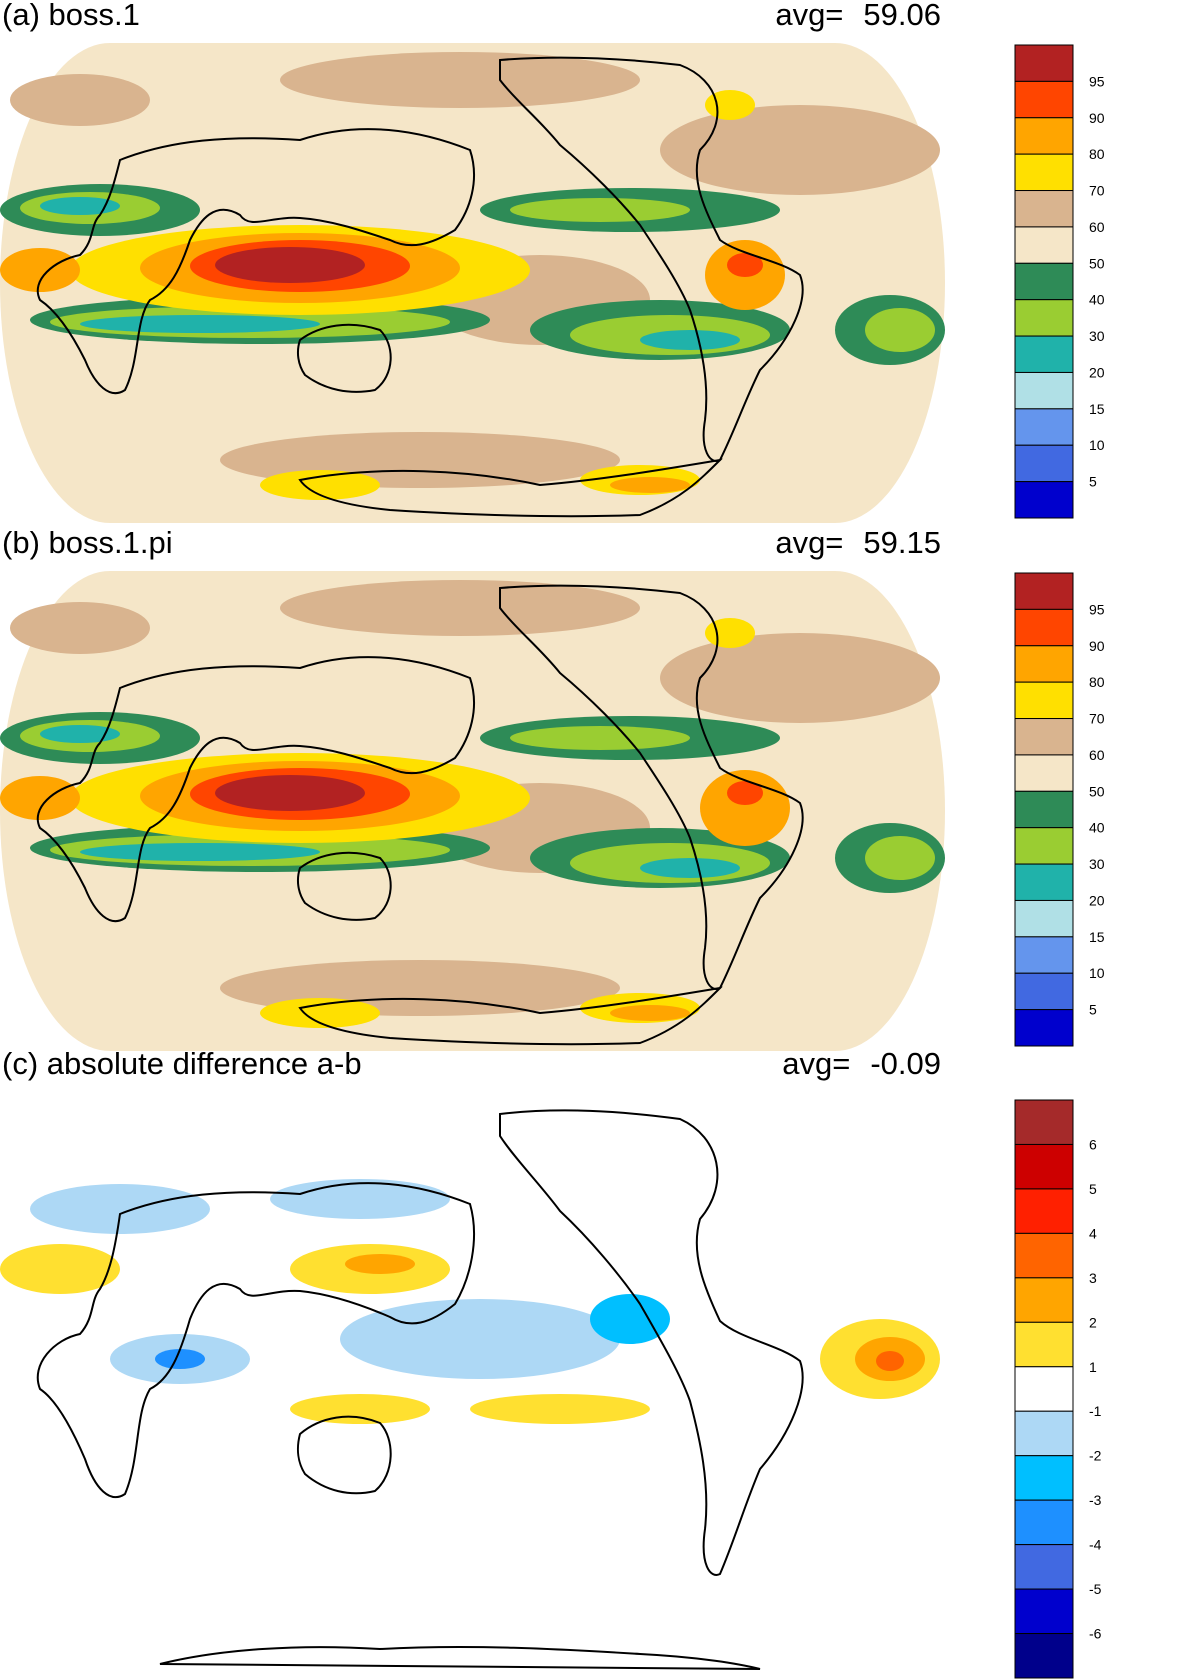  Describe the element at coordinates (1058, 1389) in the screenshot. I see `panel-c-colorbar: 6 5 4 3 2 1 -1 -2 -3 -4 -5 -6` at that location.